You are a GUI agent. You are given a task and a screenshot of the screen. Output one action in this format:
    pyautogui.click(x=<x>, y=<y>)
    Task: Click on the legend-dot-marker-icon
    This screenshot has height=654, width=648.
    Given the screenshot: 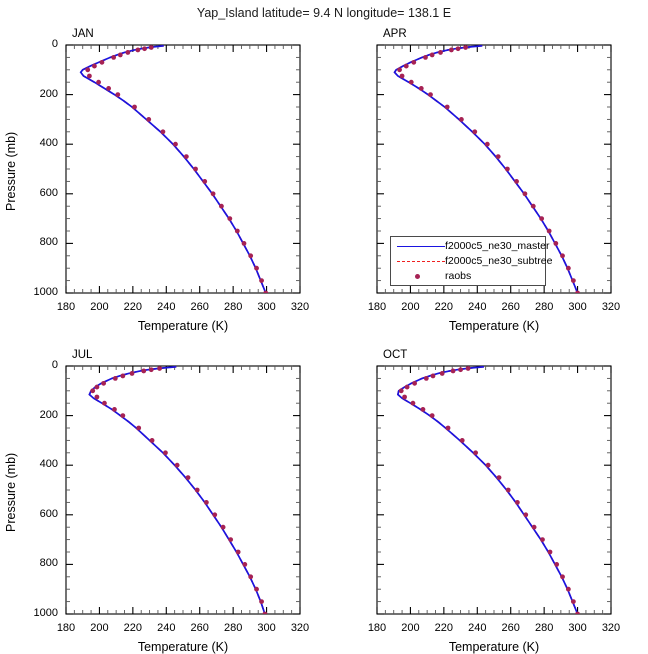 What is the action you would take?
    pyautogui.click(x=419, y=276)
    